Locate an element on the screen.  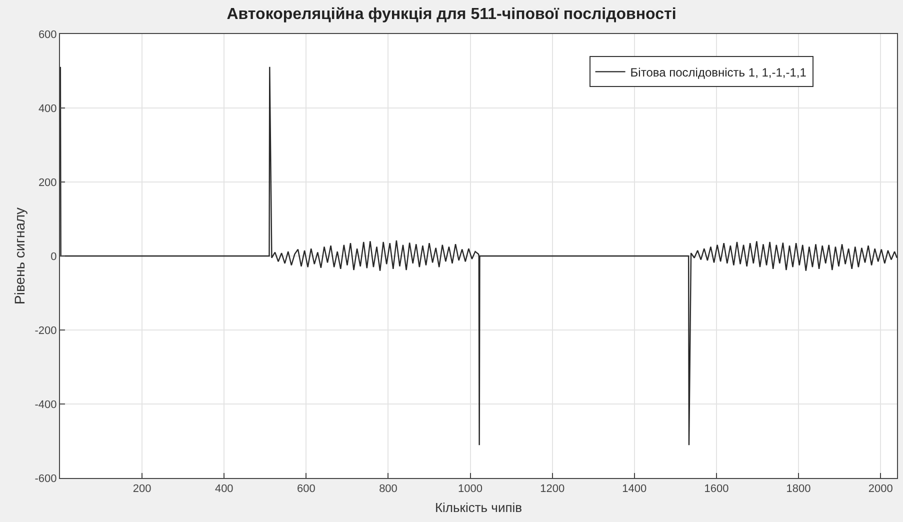
x-tick-label: 1200 is located at coordinates (552, 489).